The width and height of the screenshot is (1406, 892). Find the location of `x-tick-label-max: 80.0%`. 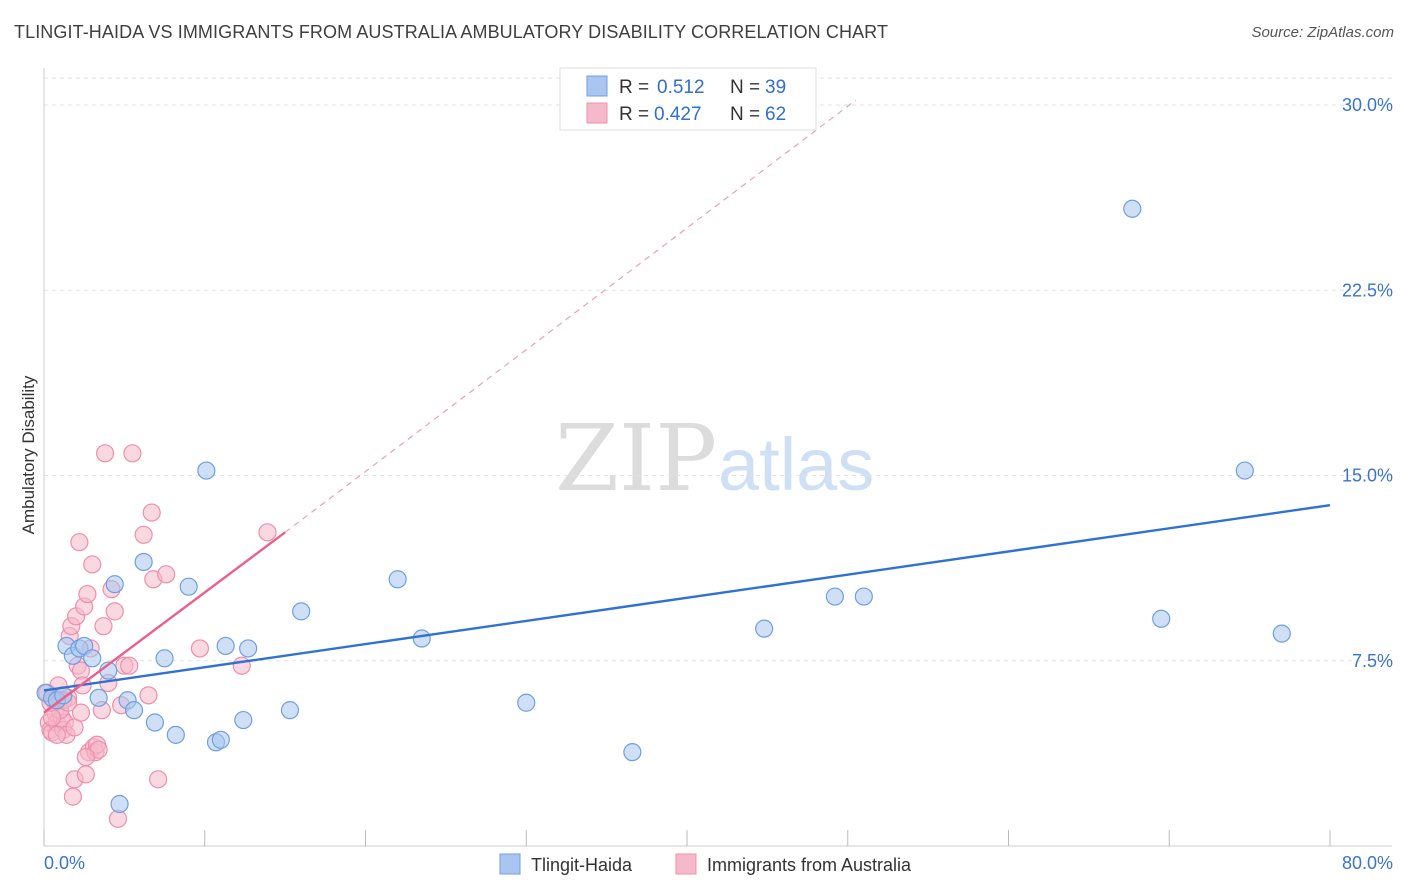

x-tick-label-max: 80.0% is located at coordinates (1367, 863).